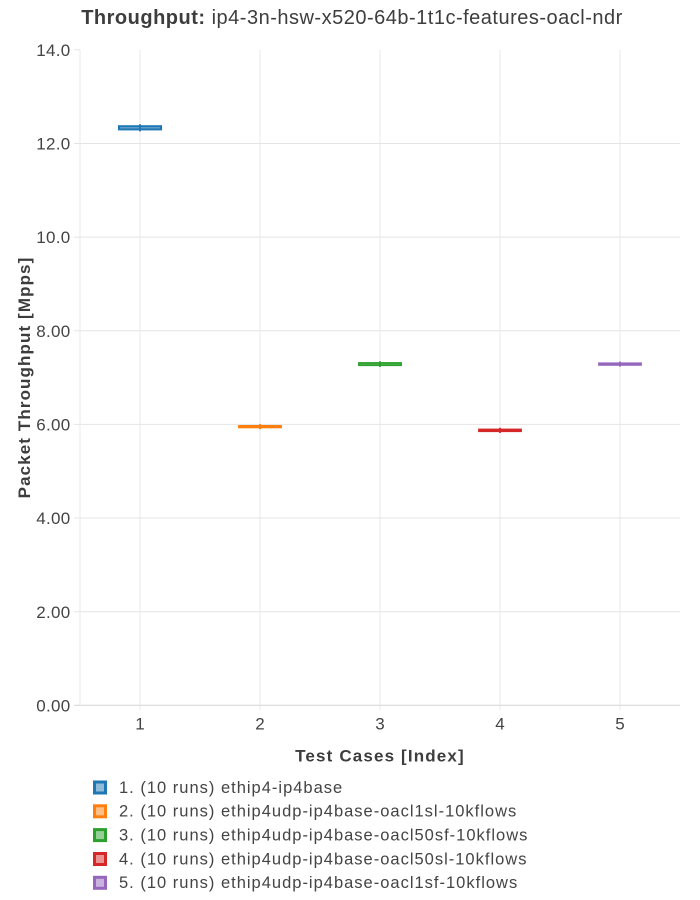  I want to click on svg-text: 6.00, so click(53, 425).